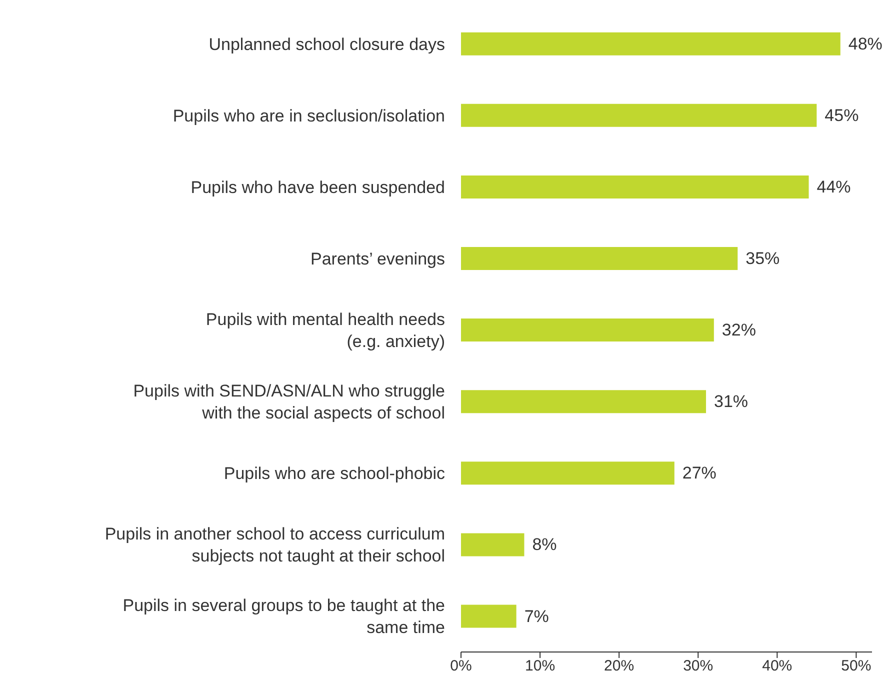  I want to click on data-label: 44%, so click(833, 186).